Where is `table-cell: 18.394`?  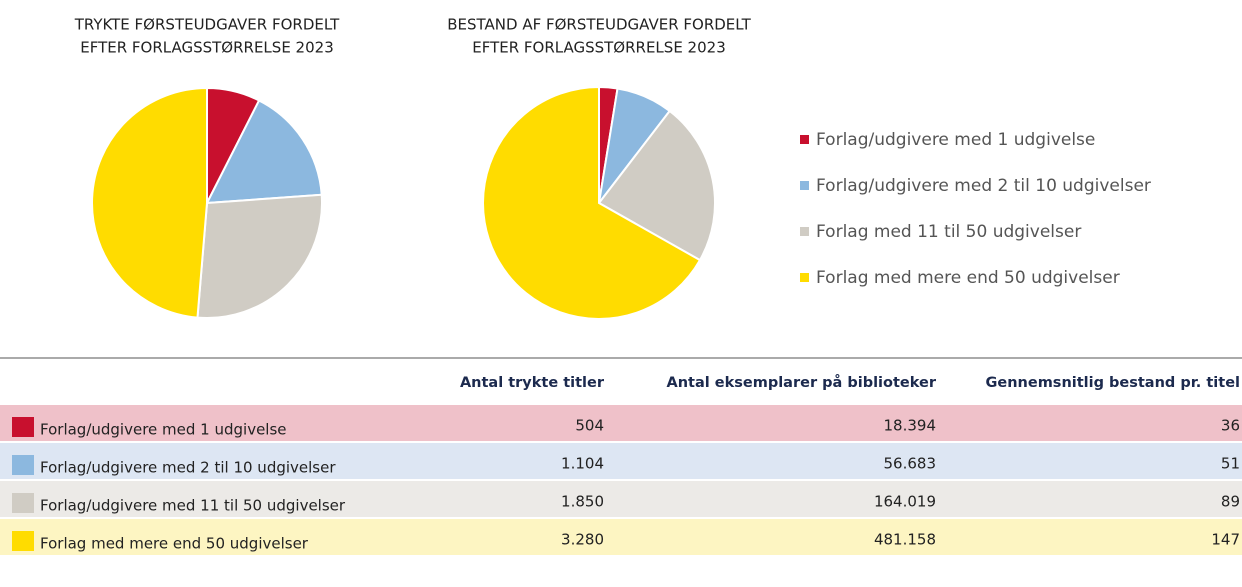 table-cell: 18.394 is located at coordinates (910, 426).